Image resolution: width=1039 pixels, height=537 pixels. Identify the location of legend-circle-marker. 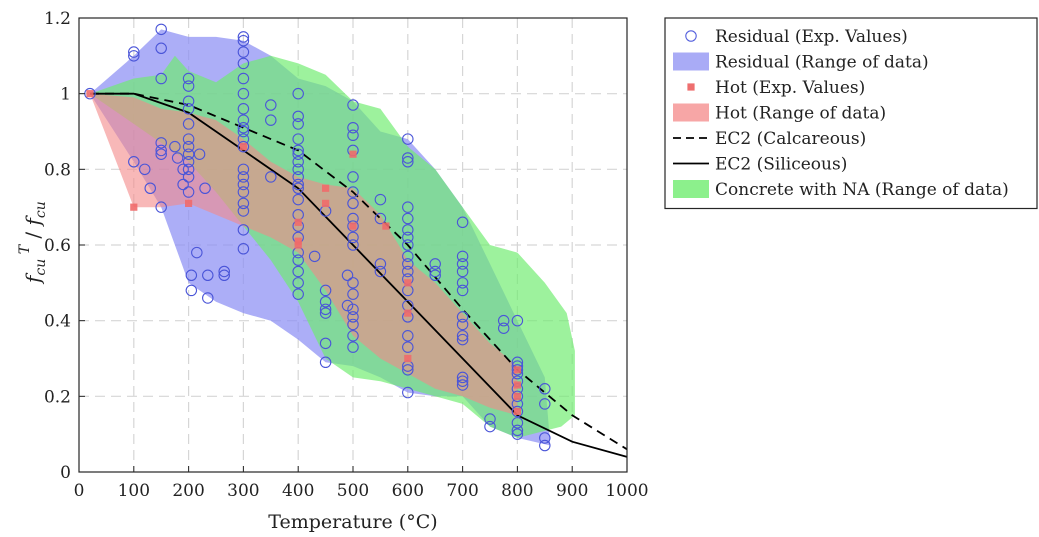
(691, 36).